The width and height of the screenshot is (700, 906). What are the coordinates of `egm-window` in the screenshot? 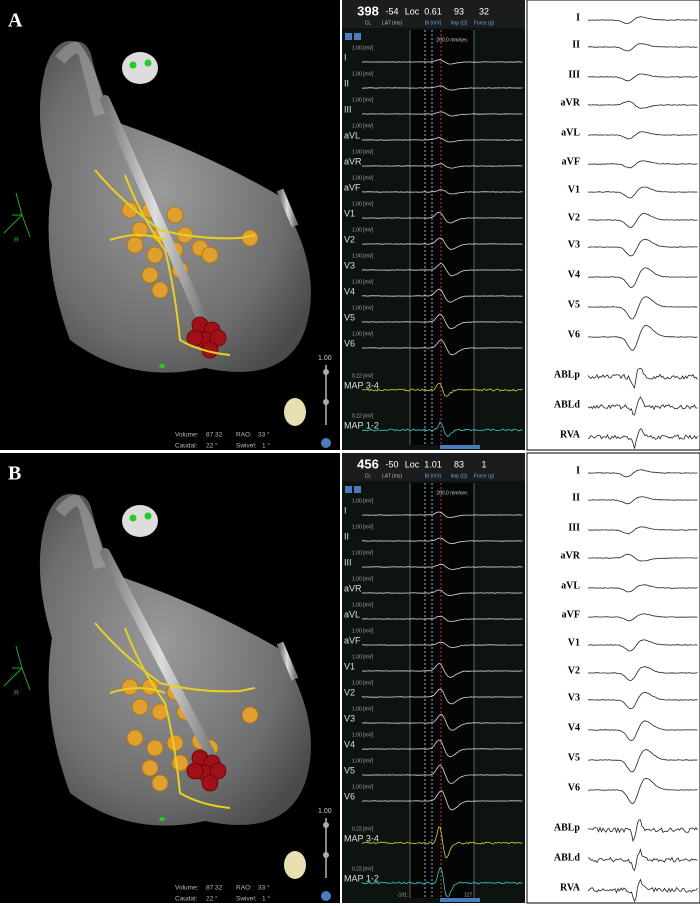 It's located at (442, 237).